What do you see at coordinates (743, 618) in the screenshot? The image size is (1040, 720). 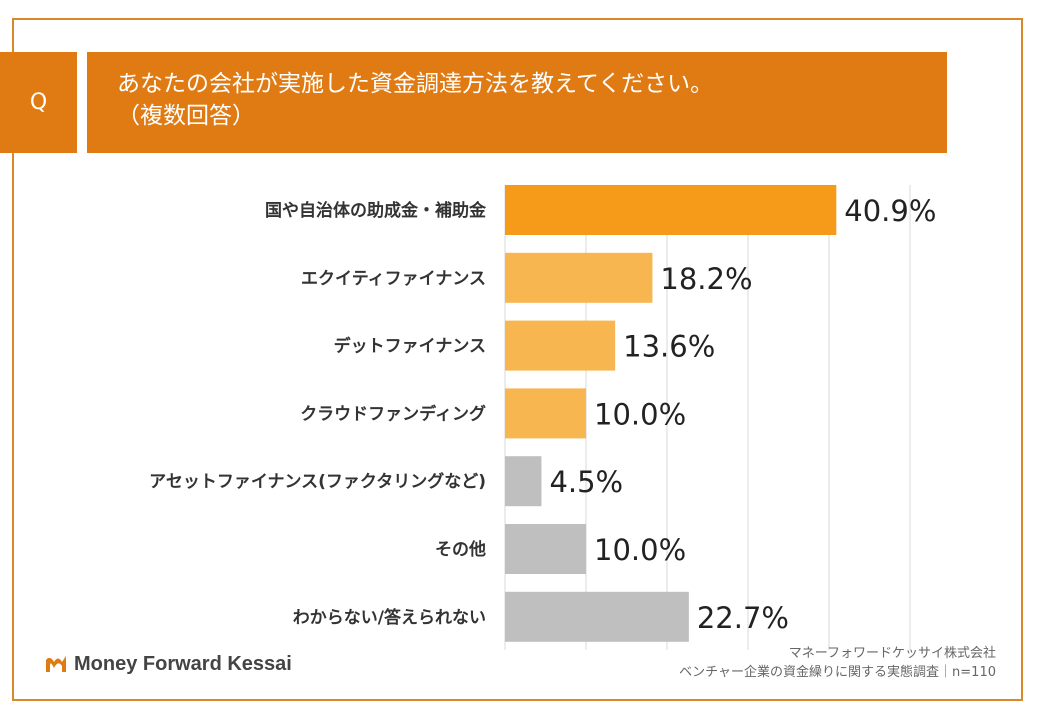 I see `value-label-6: 22.7%` at bounding box center [743, 618].